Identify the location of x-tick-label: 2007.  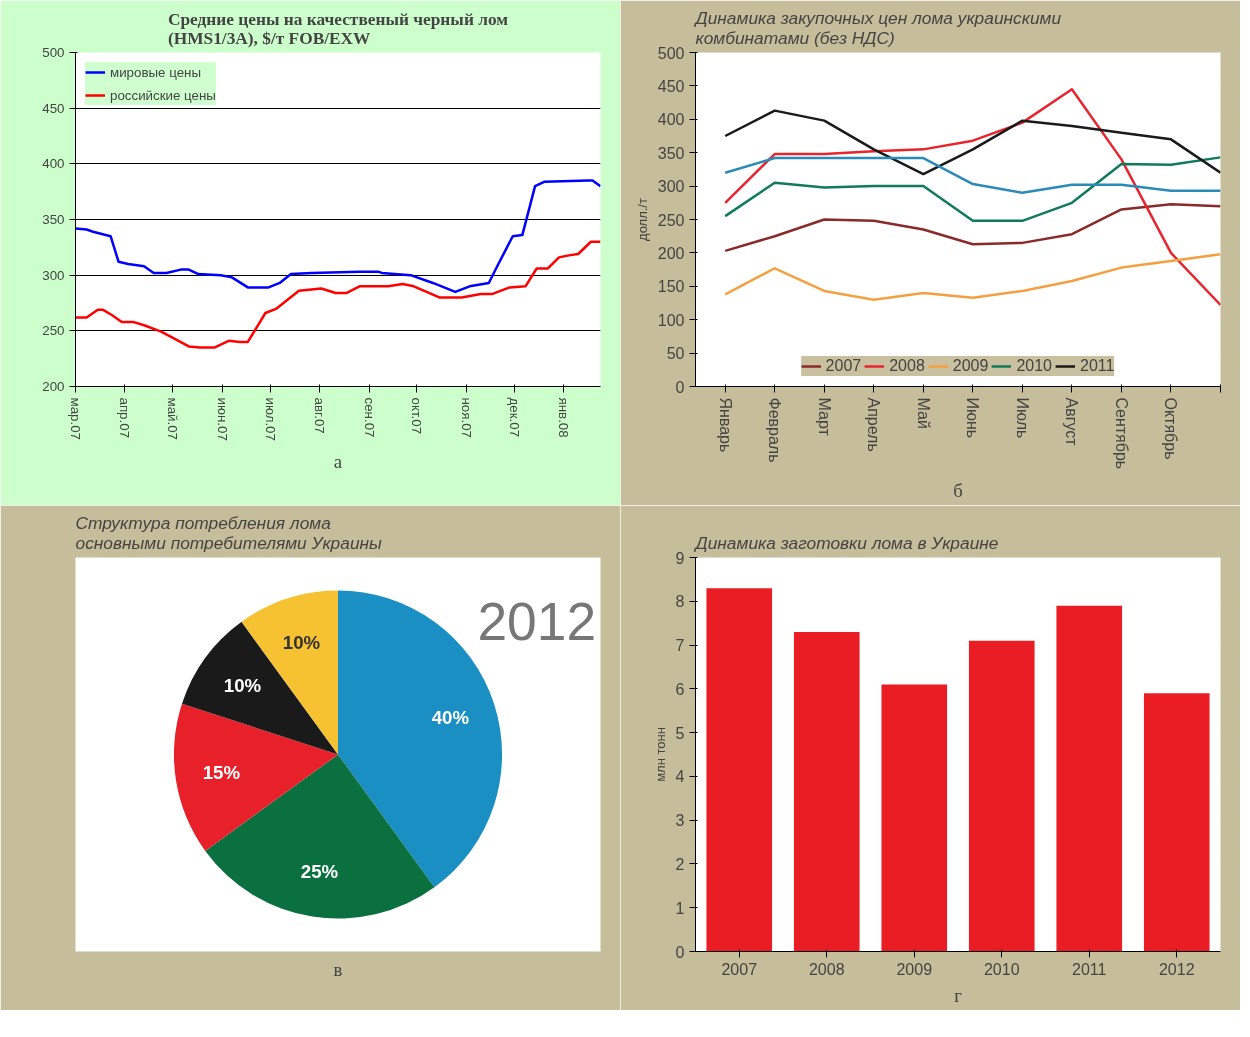
(739, 969).